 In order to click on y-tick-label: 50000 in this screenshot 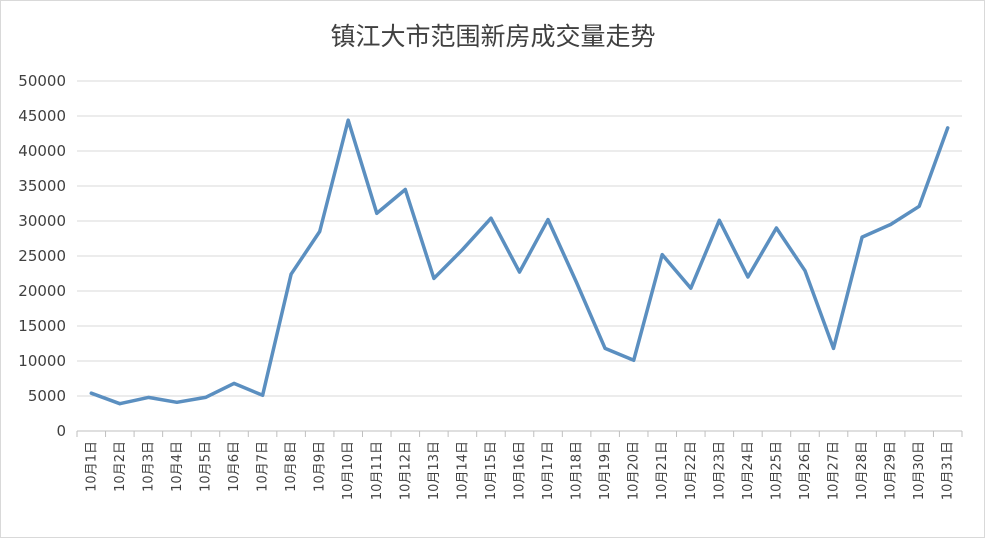, I will do `click(42, 81)`.